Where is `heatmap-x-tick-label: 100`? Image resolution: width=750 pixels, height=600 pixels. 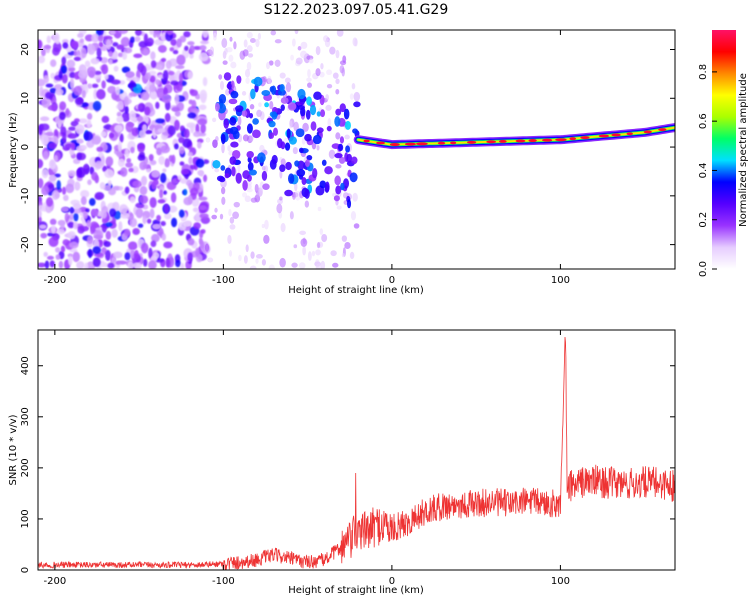
heatmap-x-tick-label: 100 is located at coordinates (560, 280).